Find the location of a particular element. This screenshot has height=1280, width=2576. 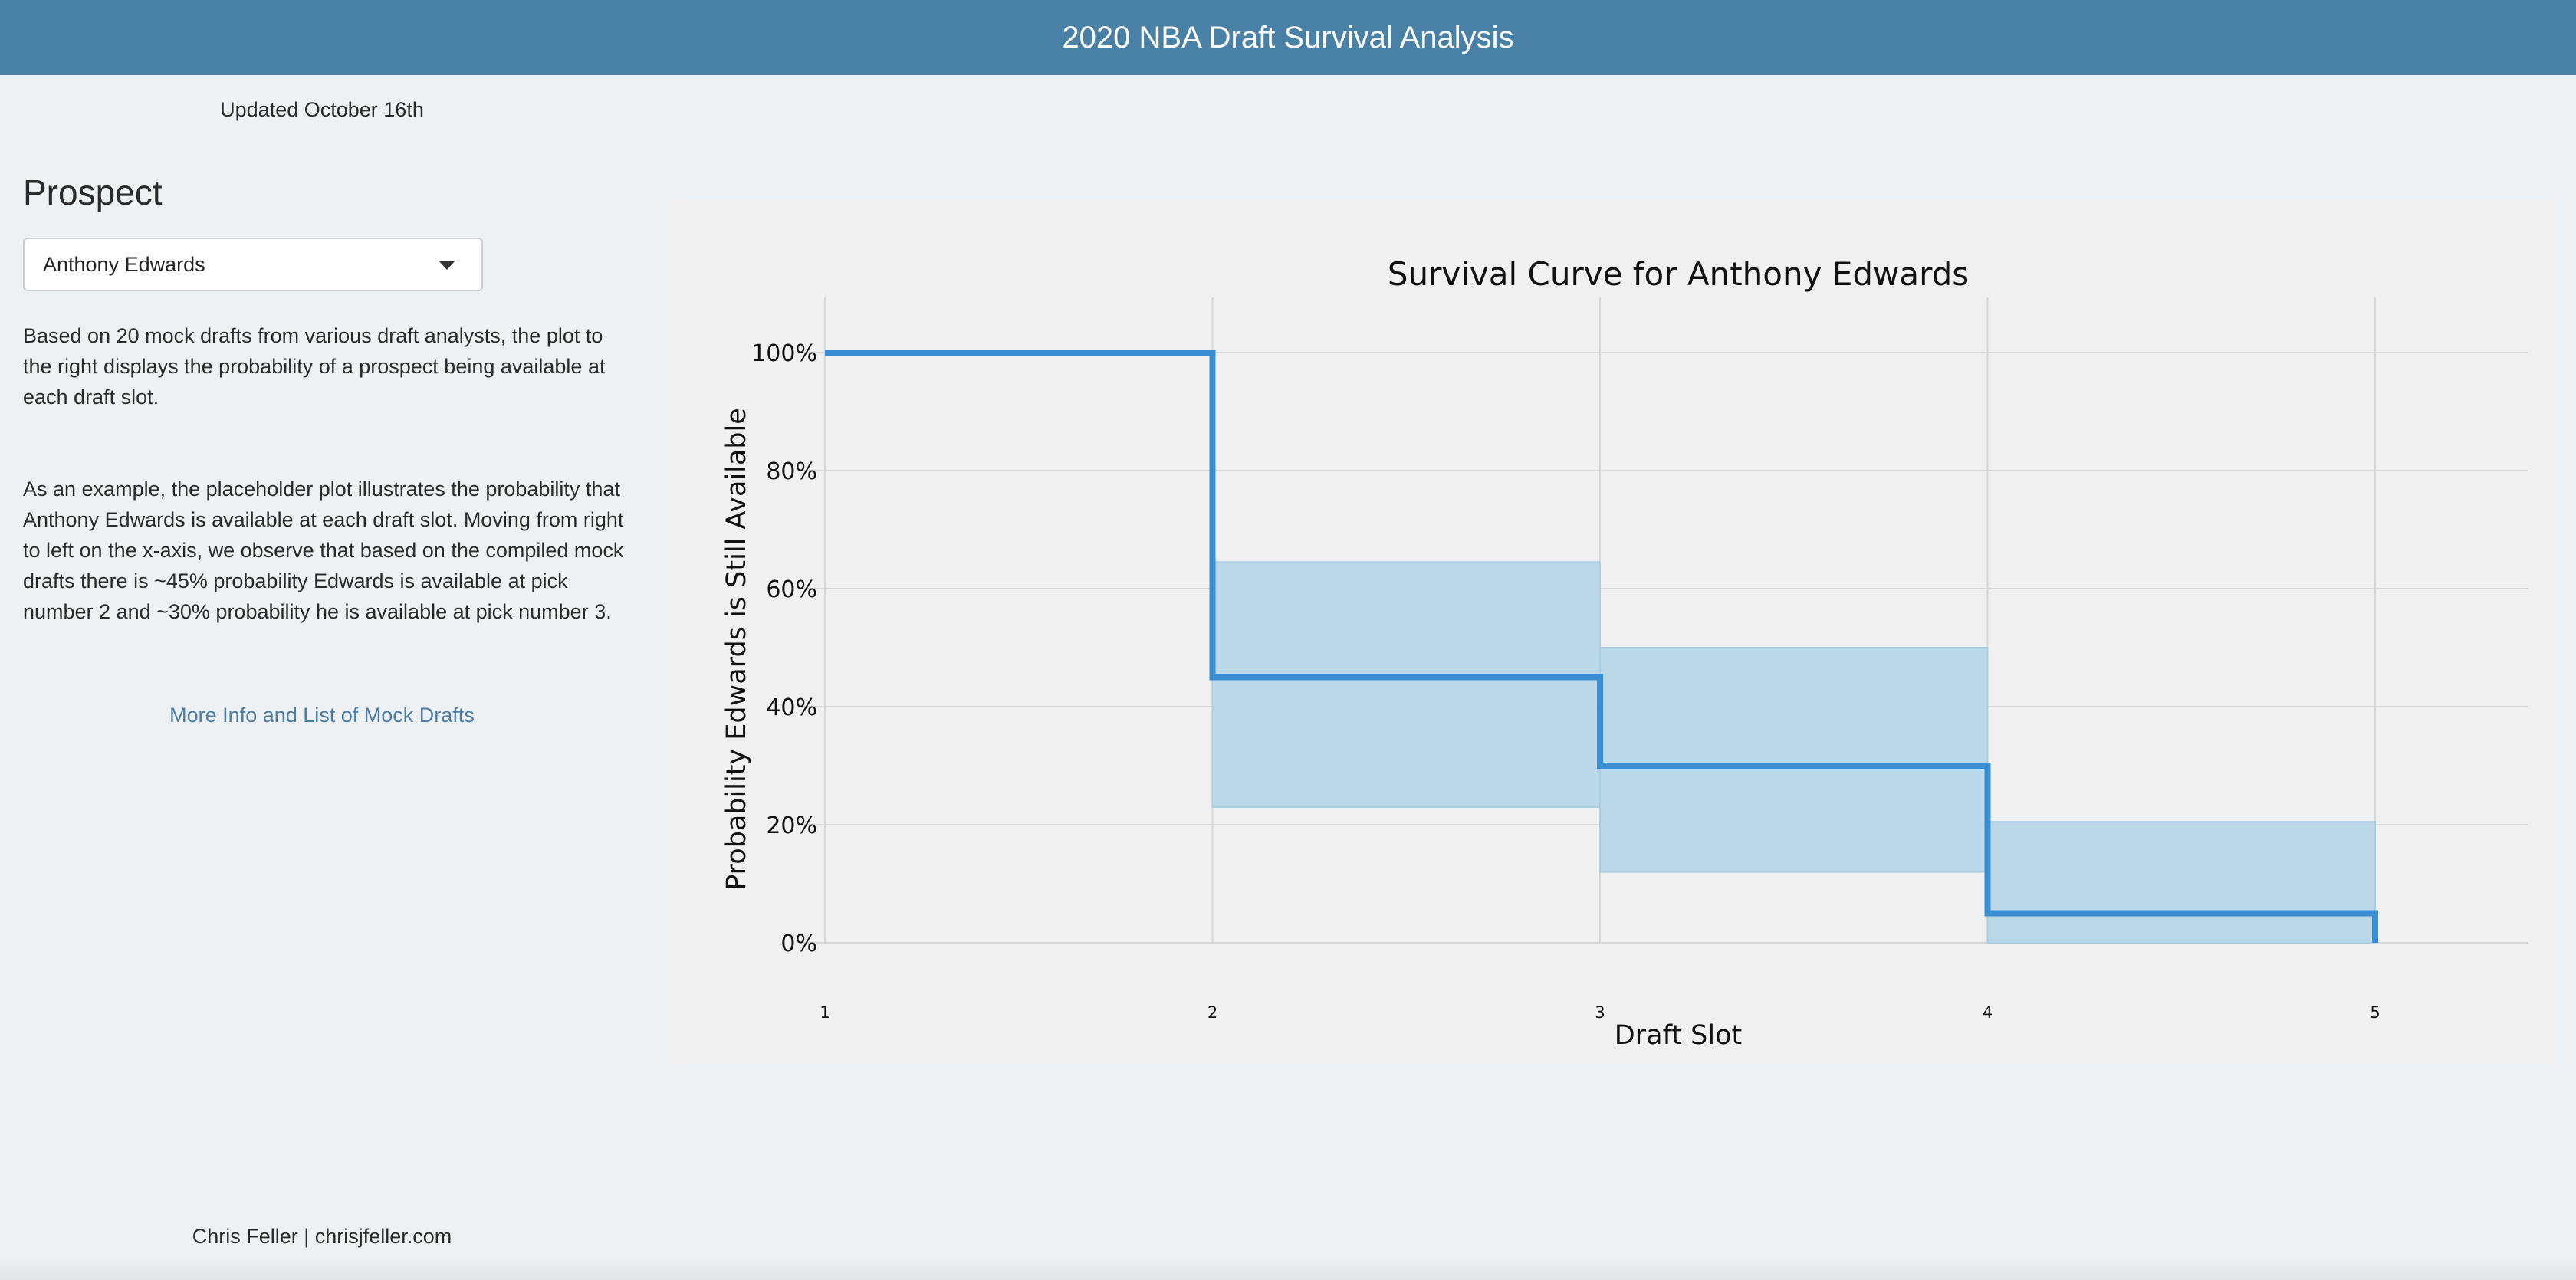

x-tick-label: 3 is located at coordinates (1600, 1013).